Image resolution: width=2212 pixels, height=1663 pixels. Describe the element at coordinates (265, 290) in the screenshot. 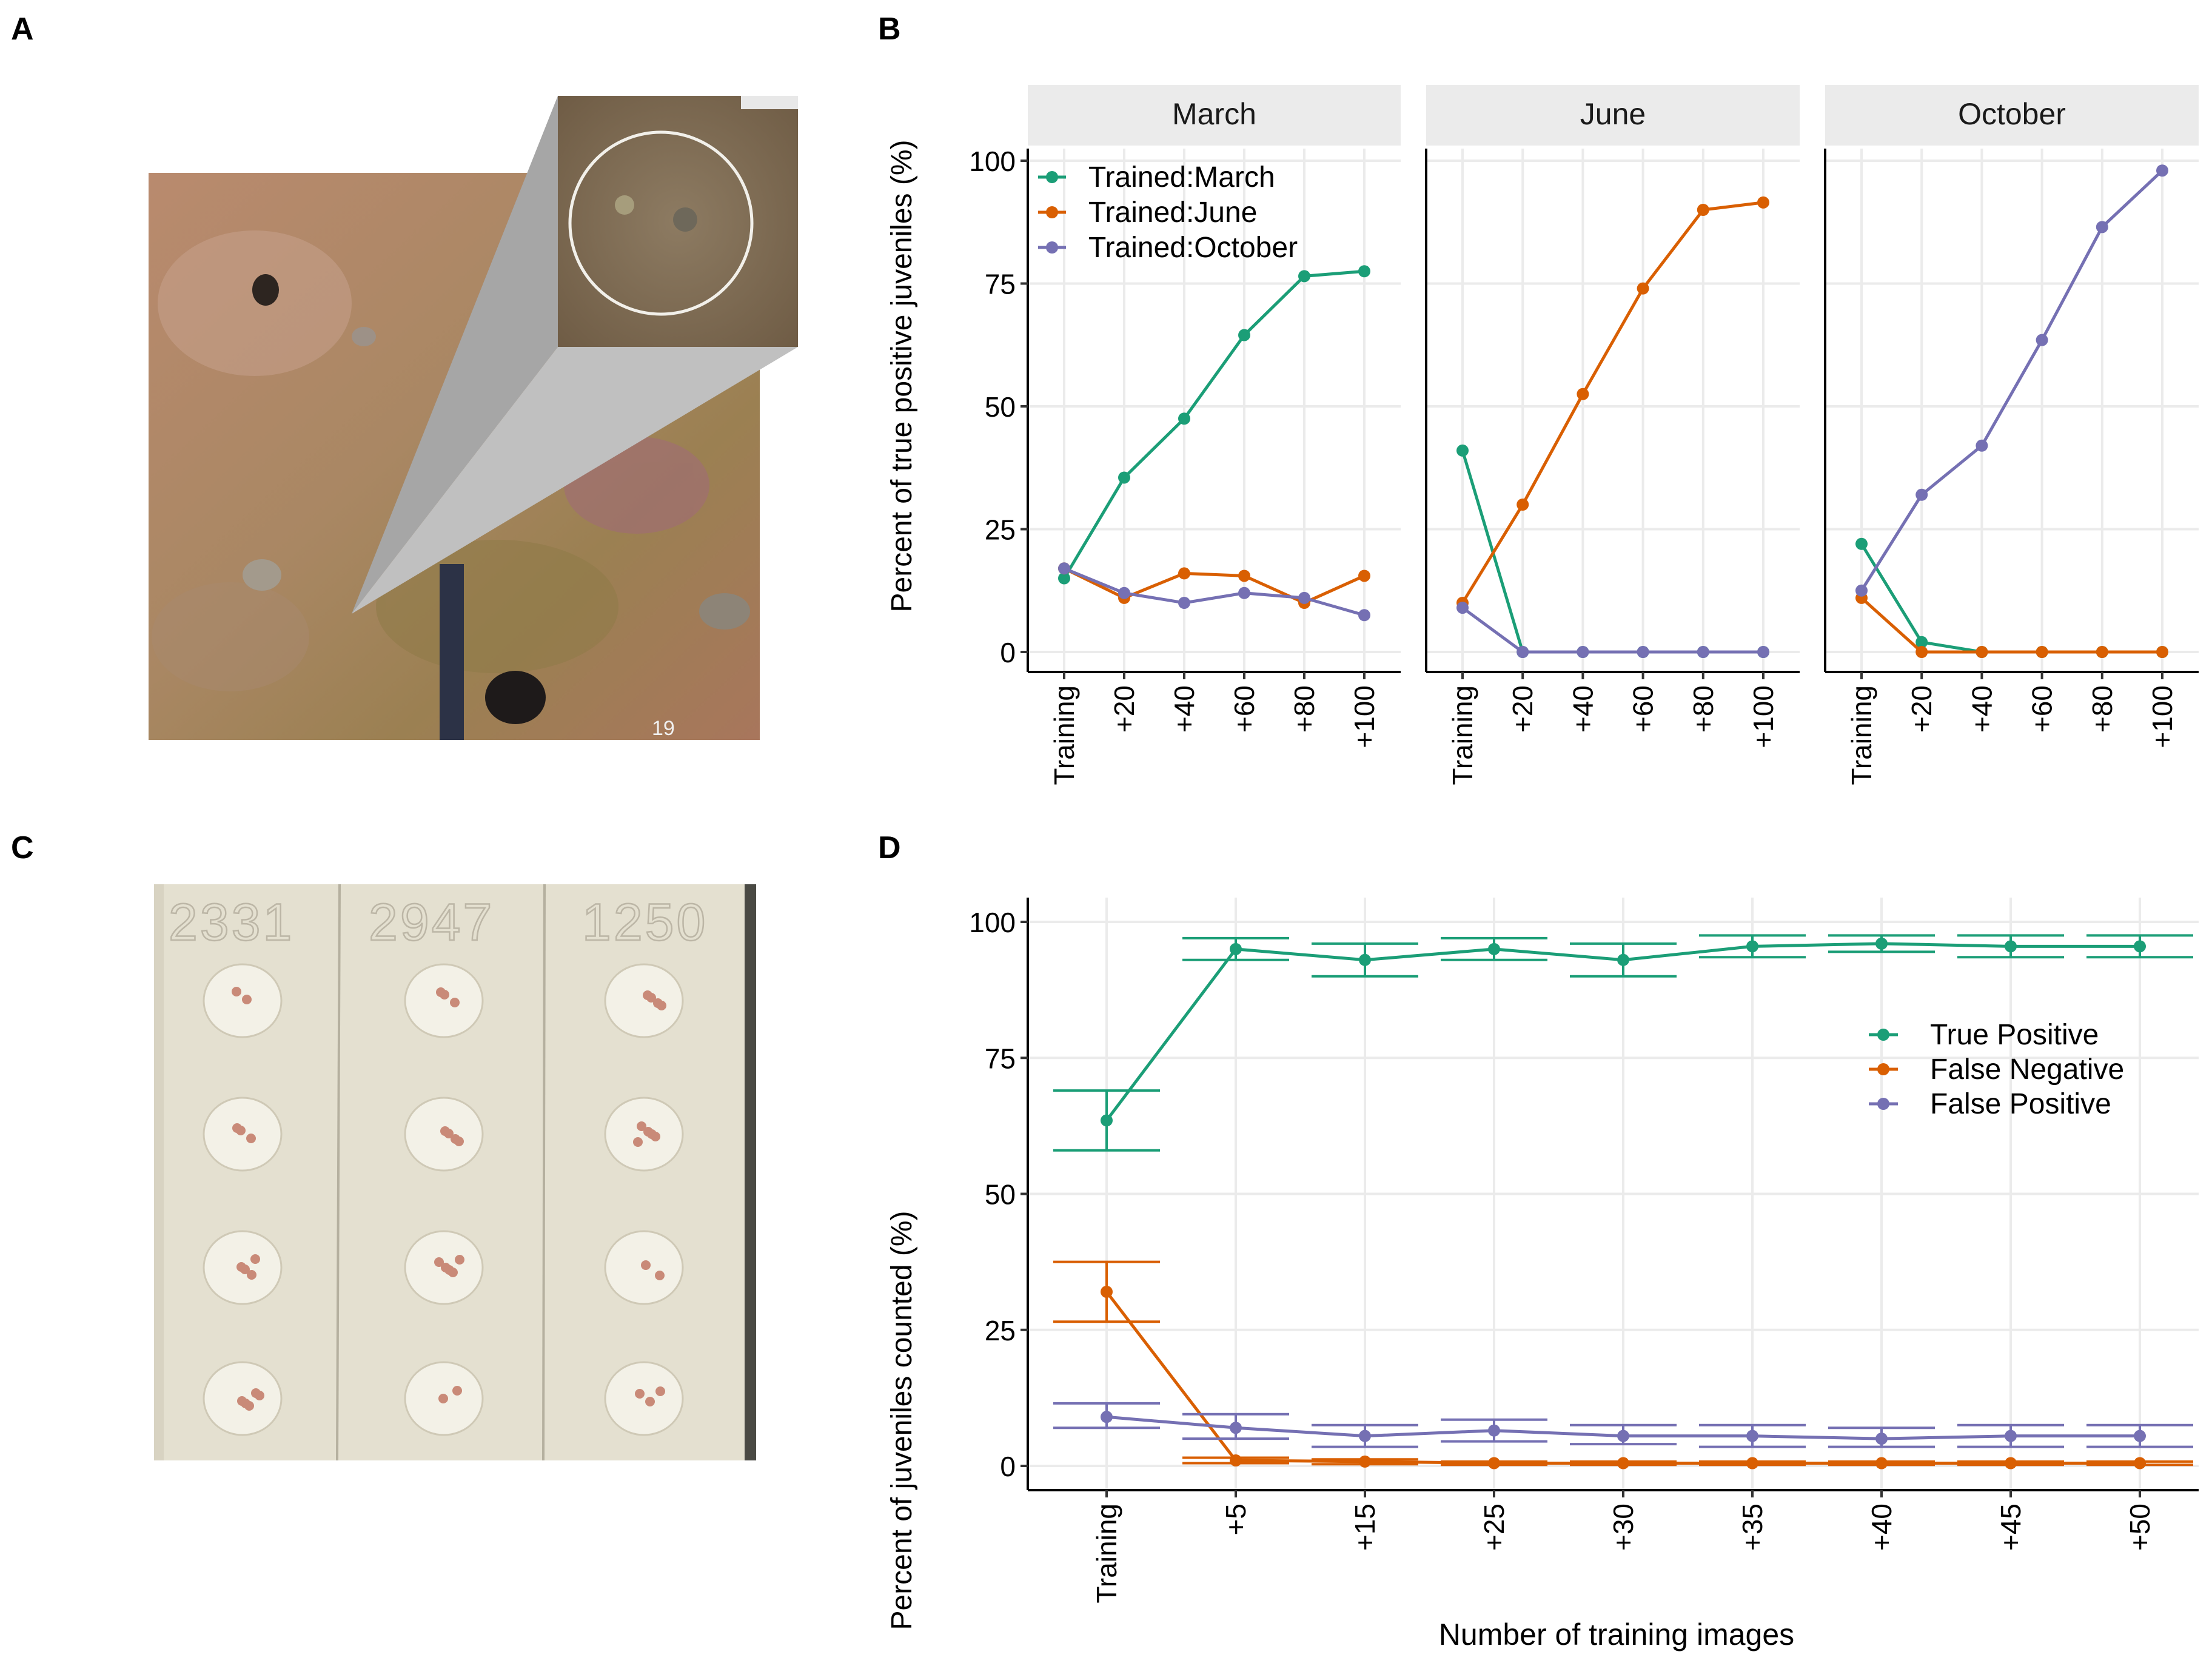

I see `plate-dark-spot` at that location.